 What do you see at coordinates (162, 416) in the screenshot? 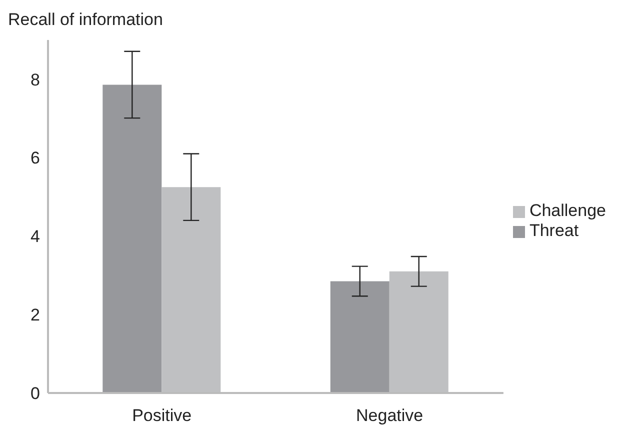
I see `x-tick-label: Positive` at bounding box center [162, 416].